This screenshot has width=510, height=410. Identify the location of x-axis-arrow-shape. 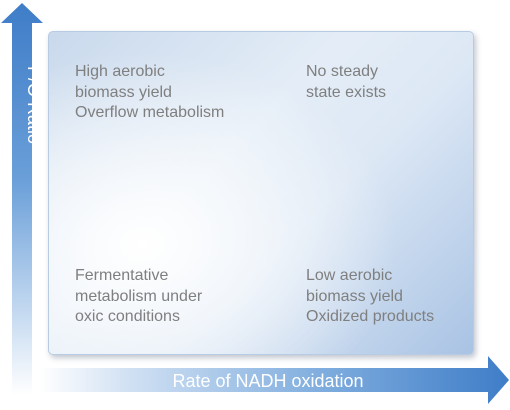
(274, 380).